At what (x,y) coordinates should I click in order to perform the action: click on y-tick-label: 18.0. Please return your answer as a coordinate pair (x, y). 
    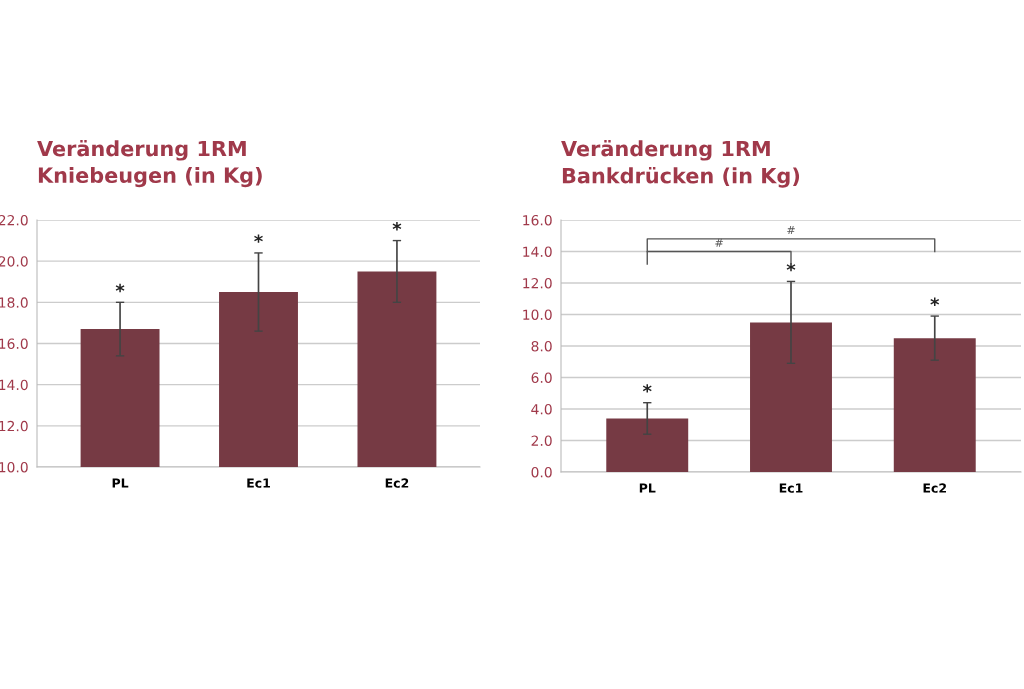
    Looking at the image, I should click on (14, 302).